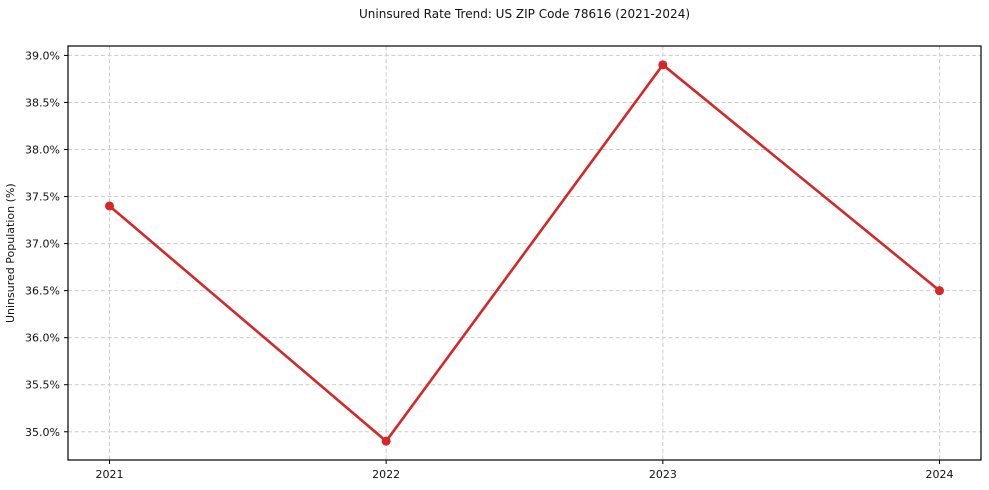 The width and height of the screenshot is (989, 490). Describe the element at coordinates (42, 432) in the screenshot. I see `y-tick-label: 35.0%` at that location.